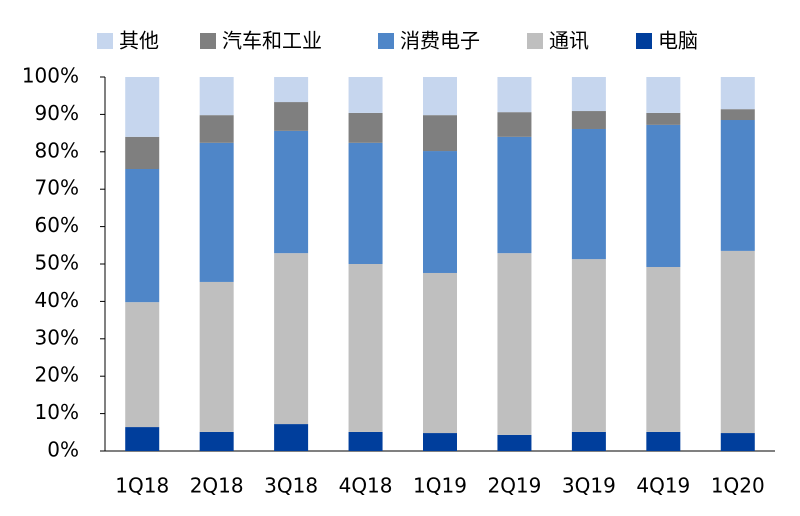 The image size is (800, 516). What do you see at coordinates (440, 486) in the screenshot?
I see `x-tick-label: 1Q19` at bounding box center [440, 486].